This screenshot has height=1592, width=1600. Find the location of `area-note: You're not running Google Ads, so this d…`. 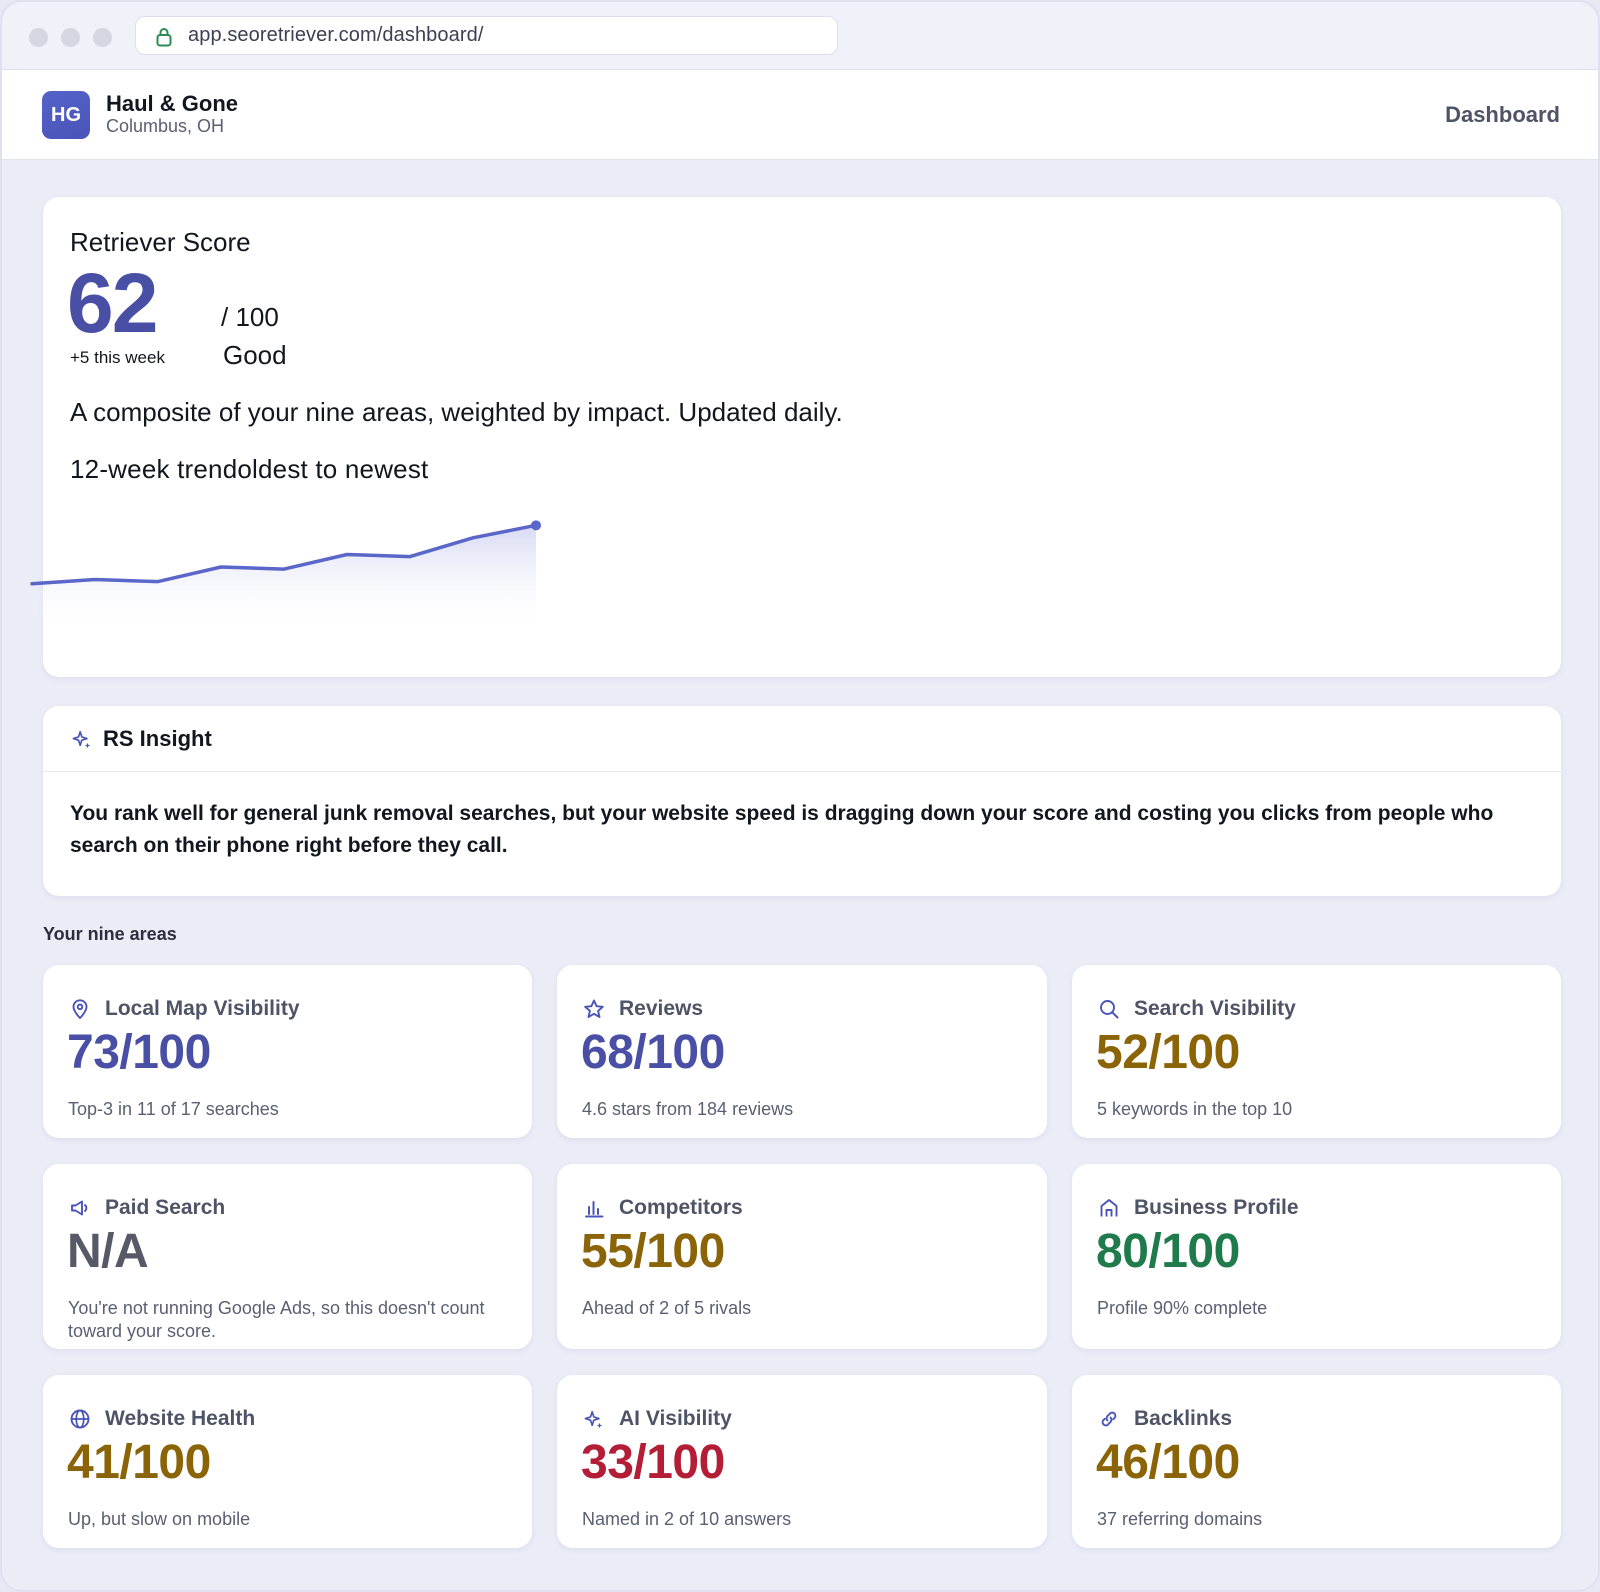

area-note: You're not running Google Ads, so this d… is located at coordinates (276, 1319).